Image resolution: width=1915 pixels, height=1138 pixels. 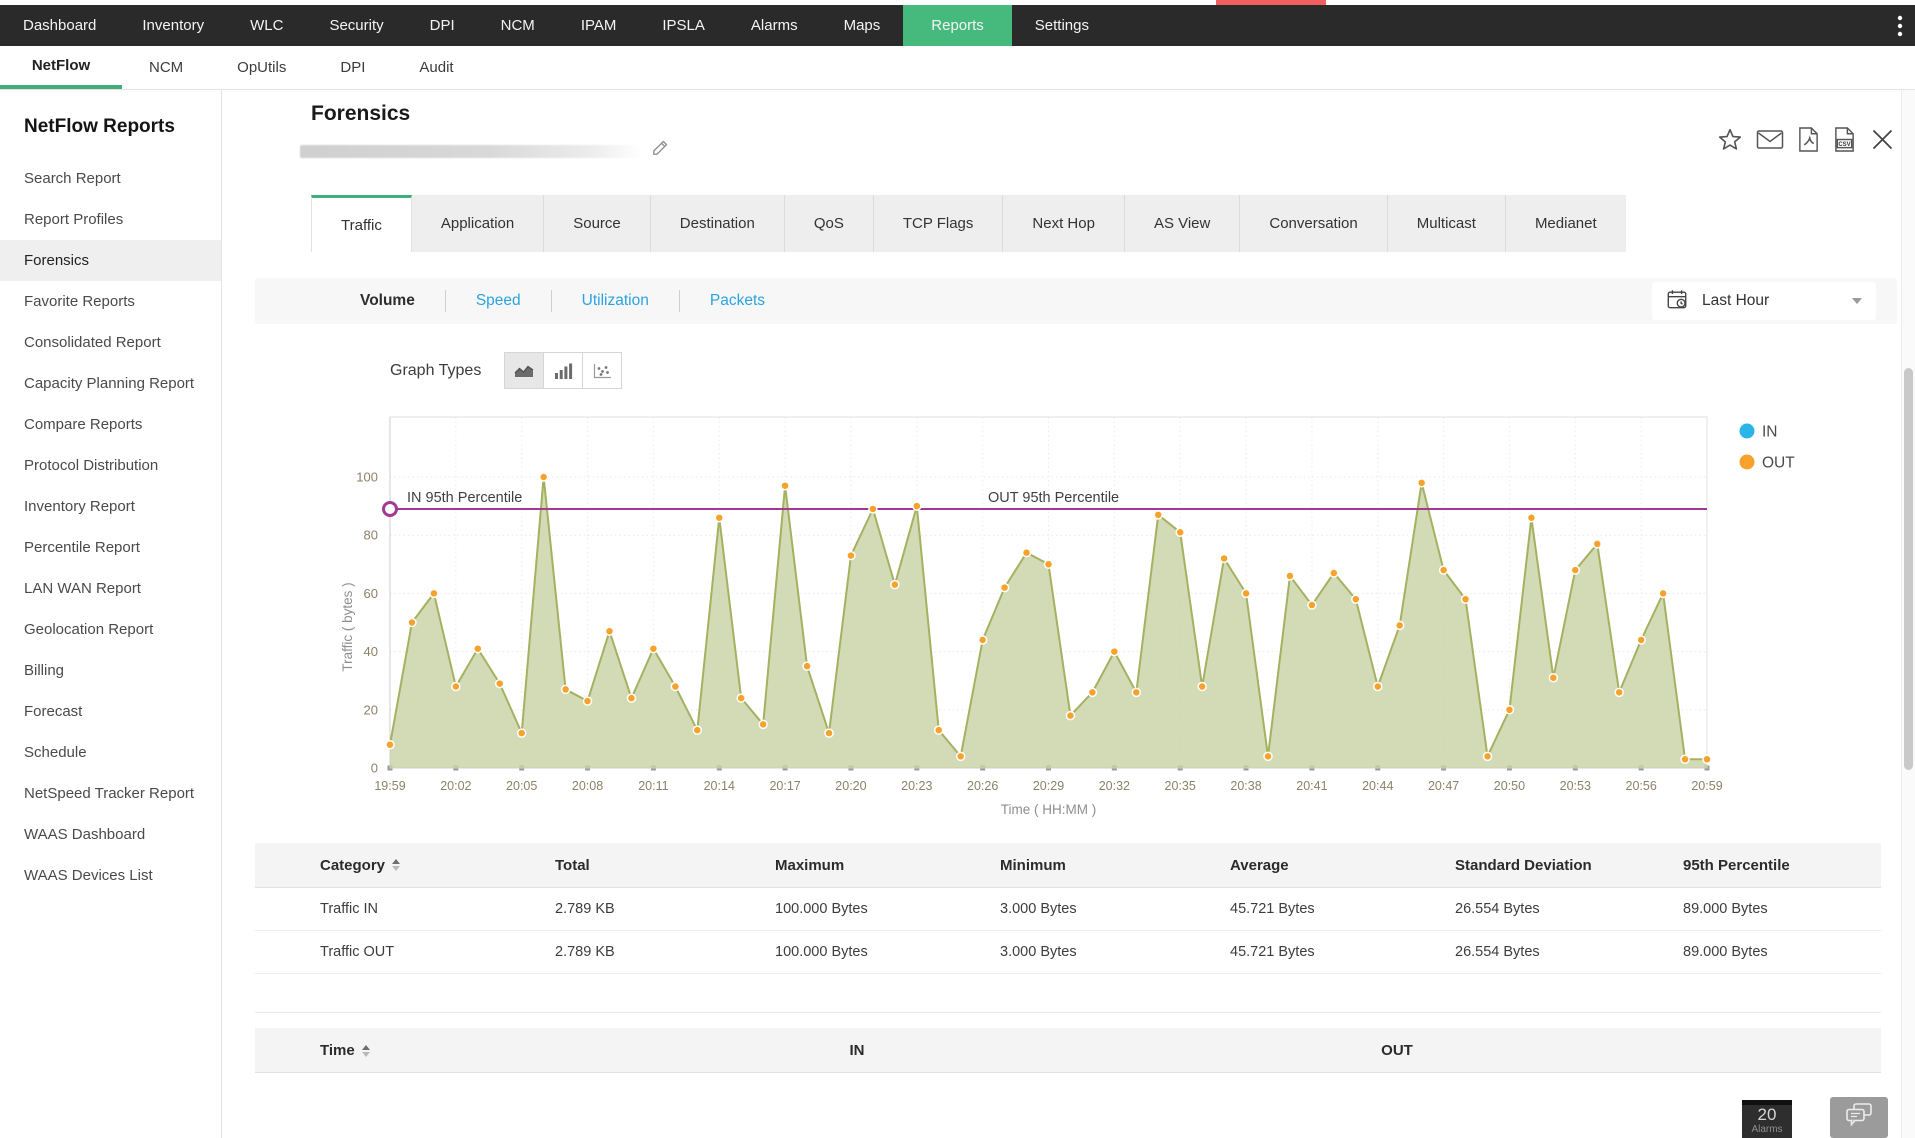 What do you see at coordinates (60, 25) in the screenshot?
I see `nav-item-dashboard: Dashboard` at bounding box center [60, 25].